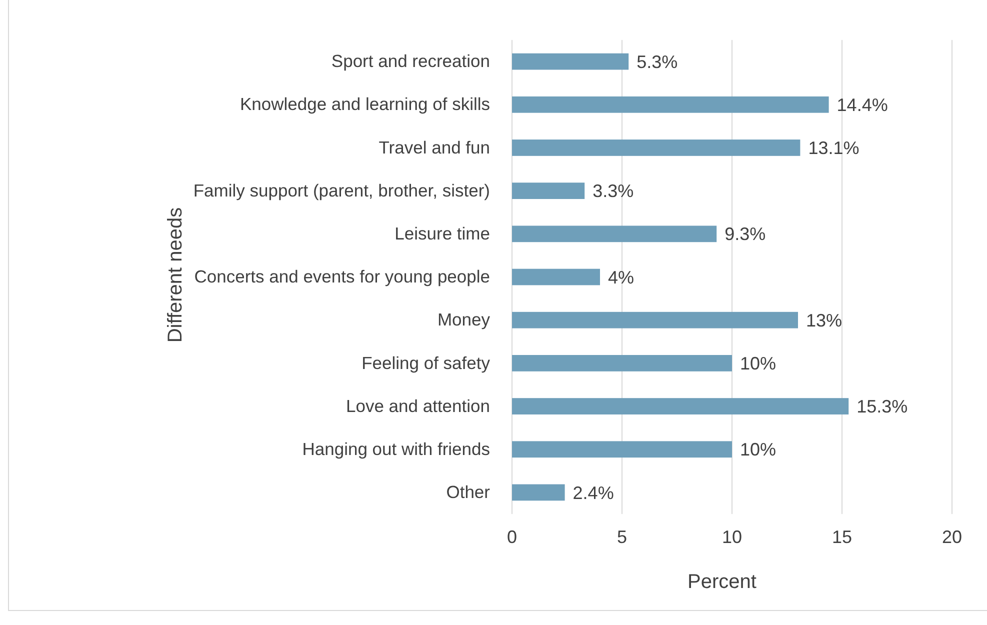 This screenshot has width=987, height=625. I want to click on data-label: 15.3%, so click(882, 406).